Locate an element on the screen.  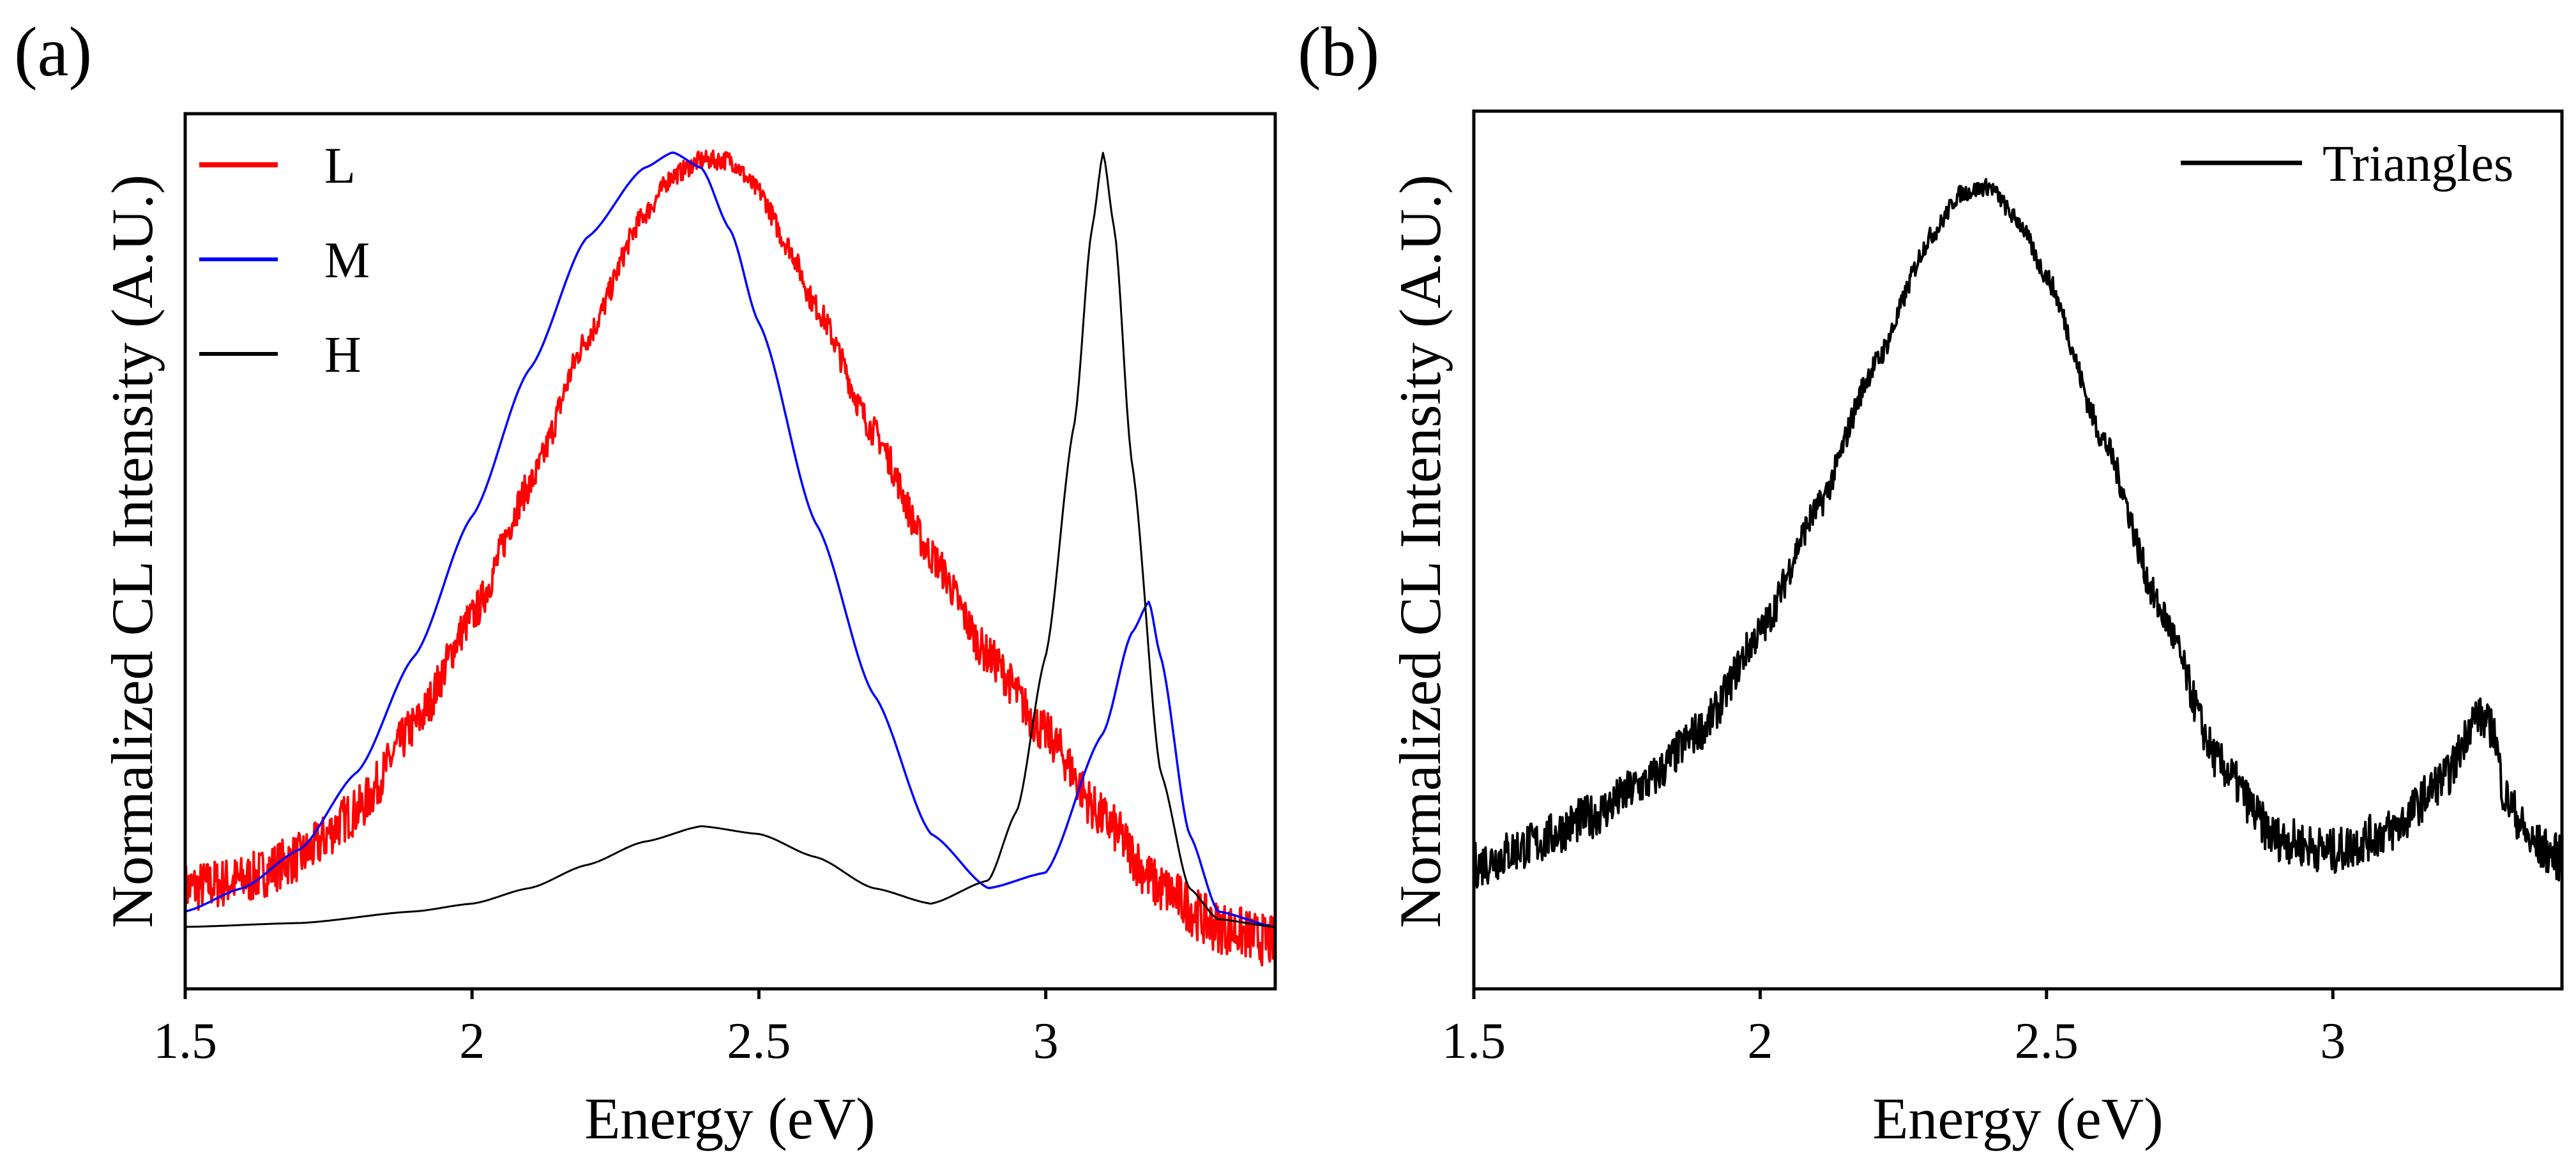
legend-label-L: L is located at coordinates (340, 166).